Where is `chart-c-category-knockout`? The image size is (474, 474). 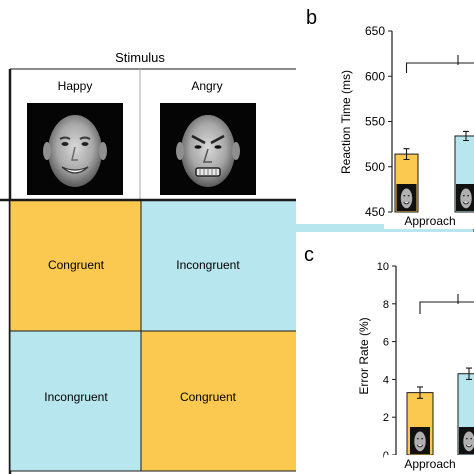
chart-c-category-knockout is located at coordinates (429, 463).